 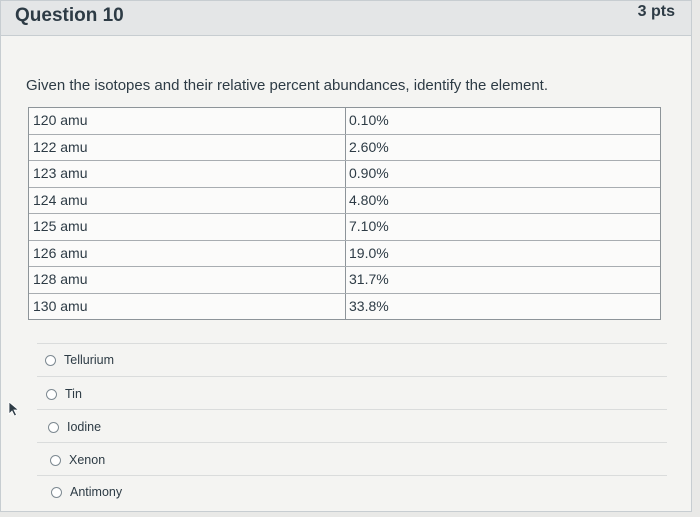 I want to click on table-row: 125 amu 7.10%, so click(x=344, y=226).